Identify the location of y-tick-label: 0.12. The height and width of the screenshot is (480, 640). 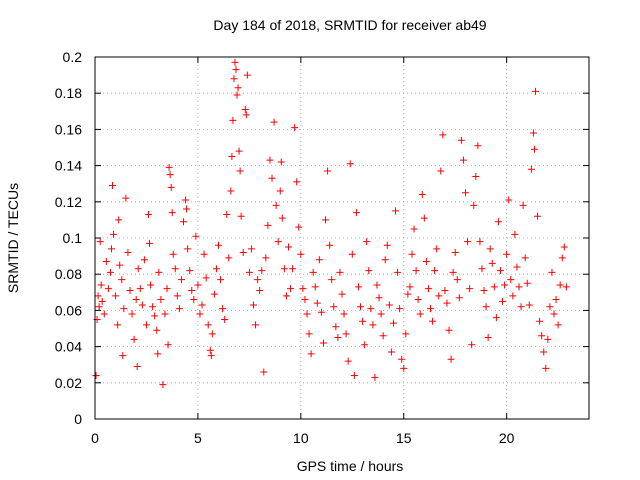
(68, 202).